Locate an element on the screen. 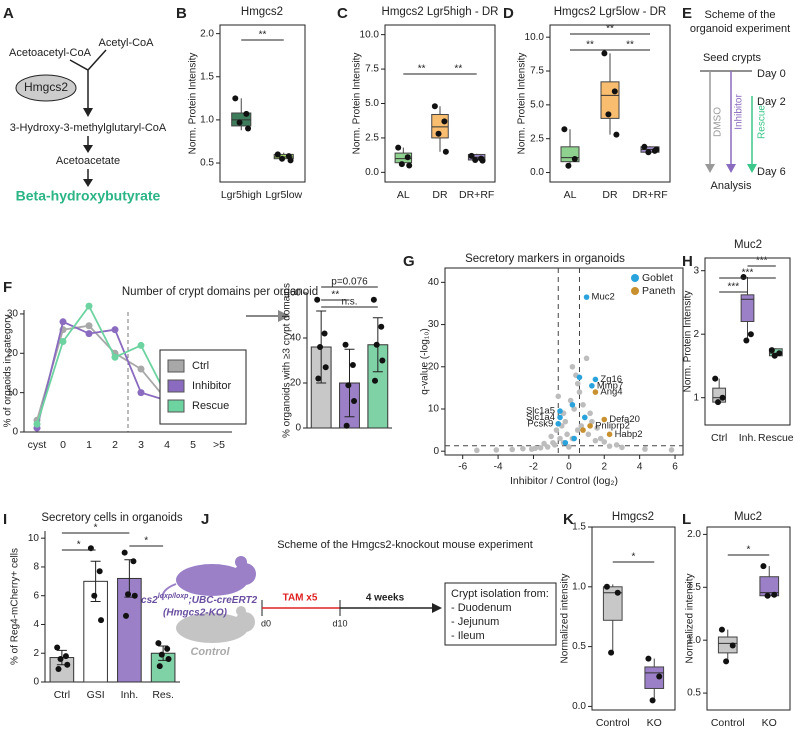  chart-title: Secretory cells in organoids is located at coordinates (112, 518).